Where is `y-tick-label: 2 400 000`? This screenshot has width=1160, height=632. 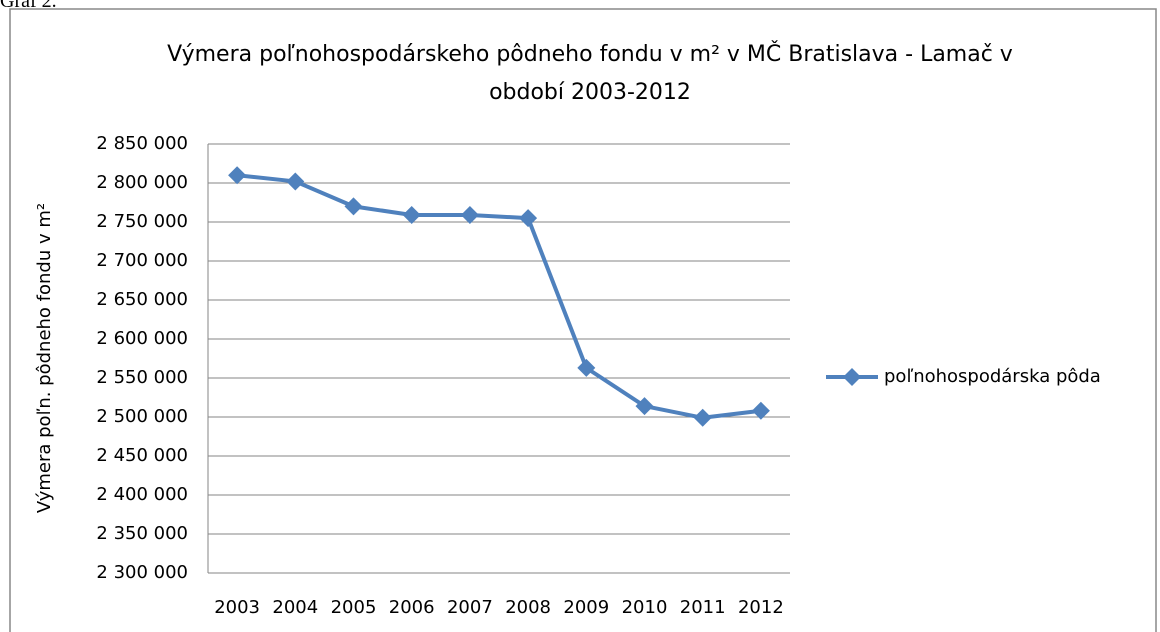
y-tick-label: 2 400 000 is located at coordinates (142, 494).